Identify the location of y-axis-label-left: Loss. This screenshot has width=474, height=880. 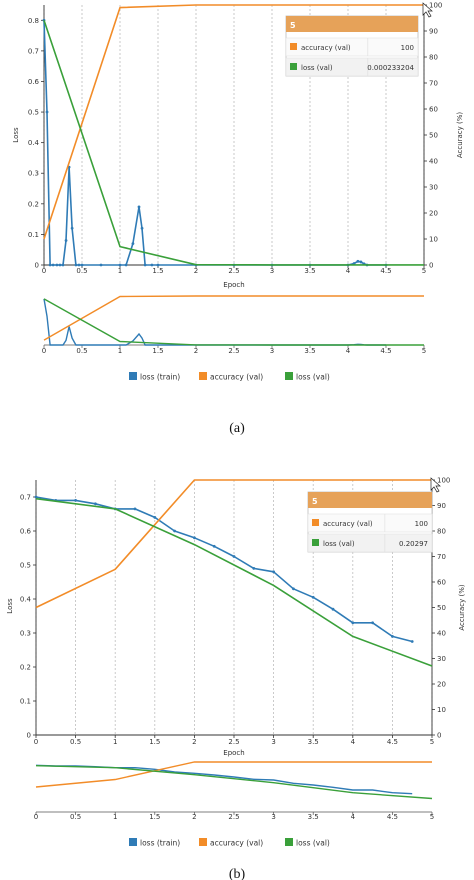
(16, 135).